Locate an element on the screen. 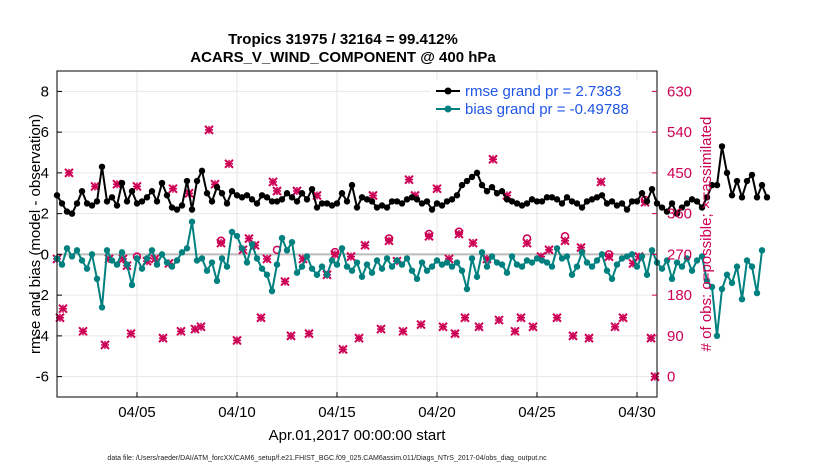  y-right-tick-label: 90 is located at coordinates (675, 336).